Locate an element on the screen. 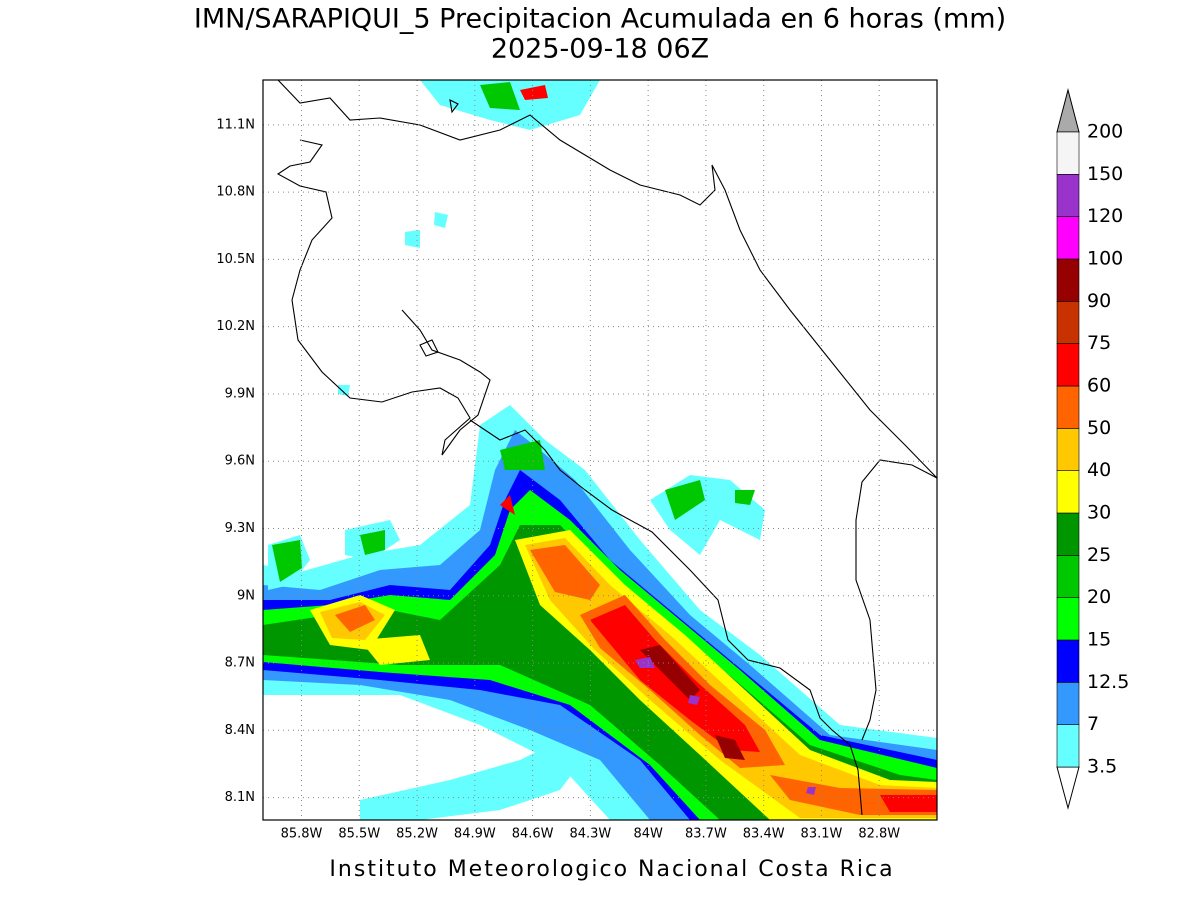 This screenshot has height=900, width=1200. y-tick-label: 10.8N is located at coordinates (235, 192).